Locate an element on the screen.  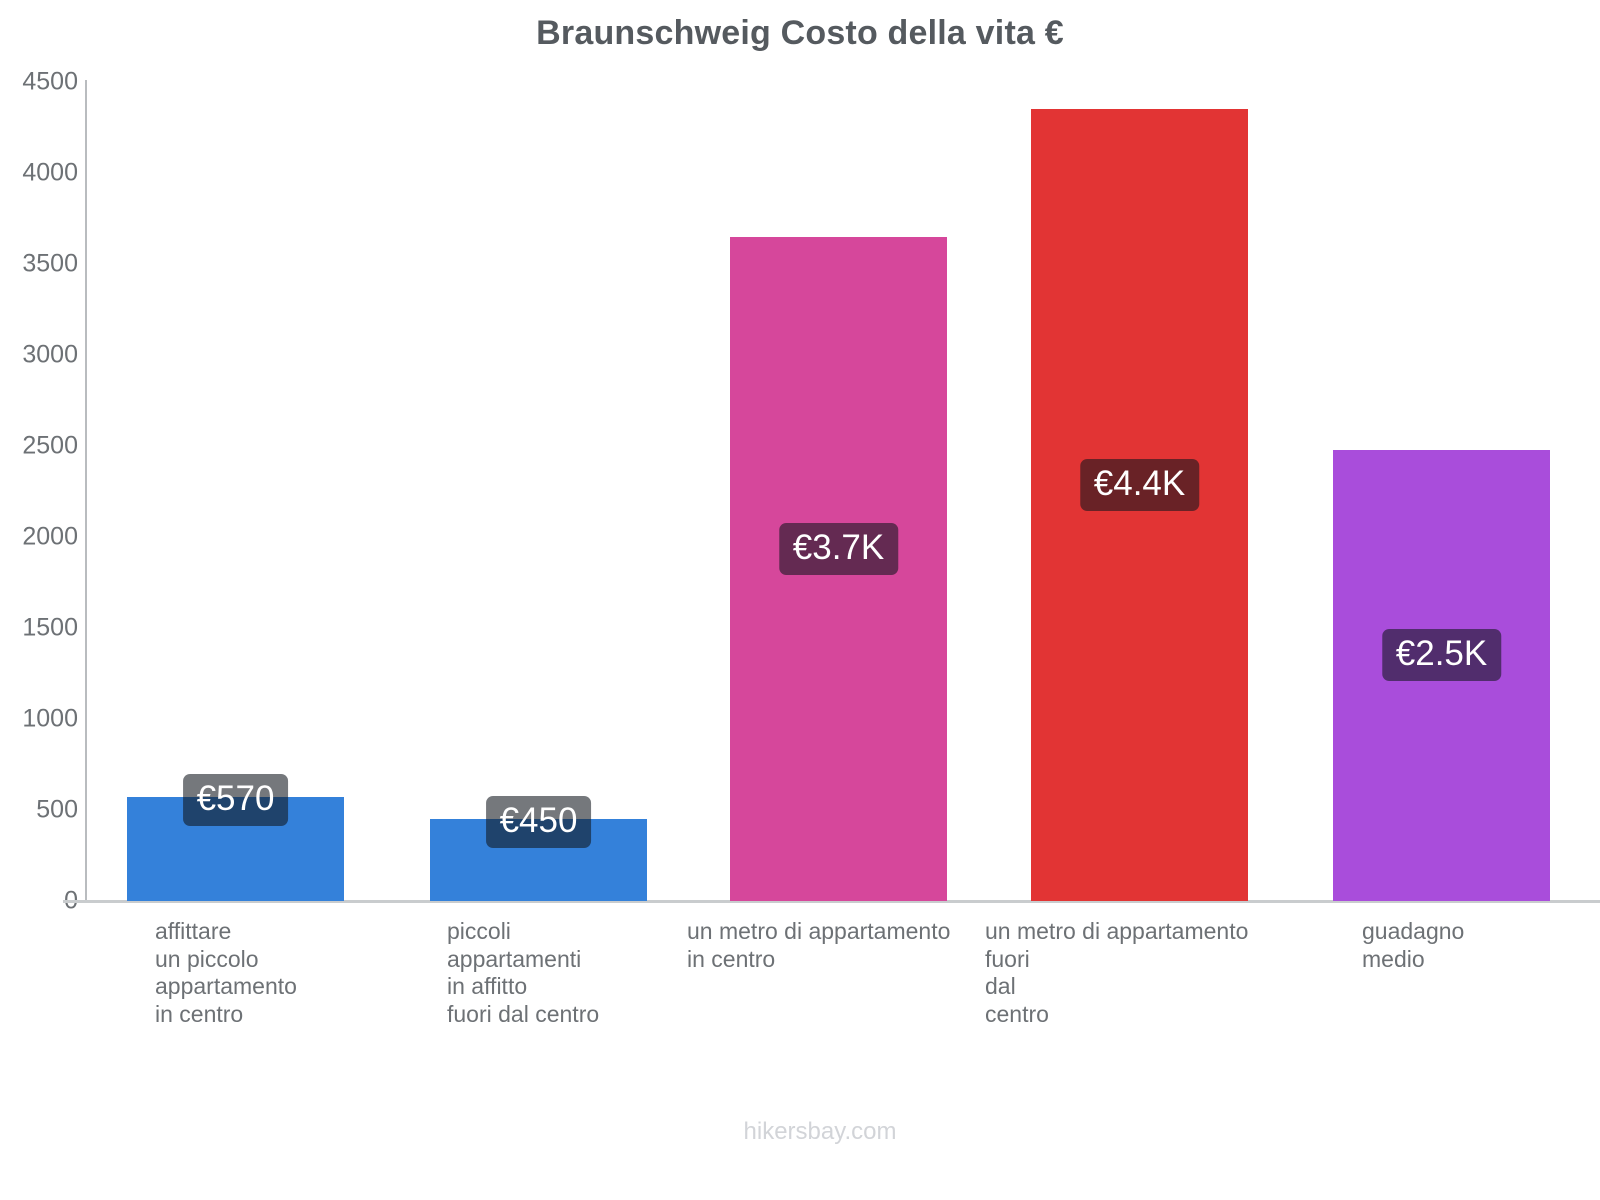
y-tick-label-3500: 3500 is located at coordinates (50, 263).